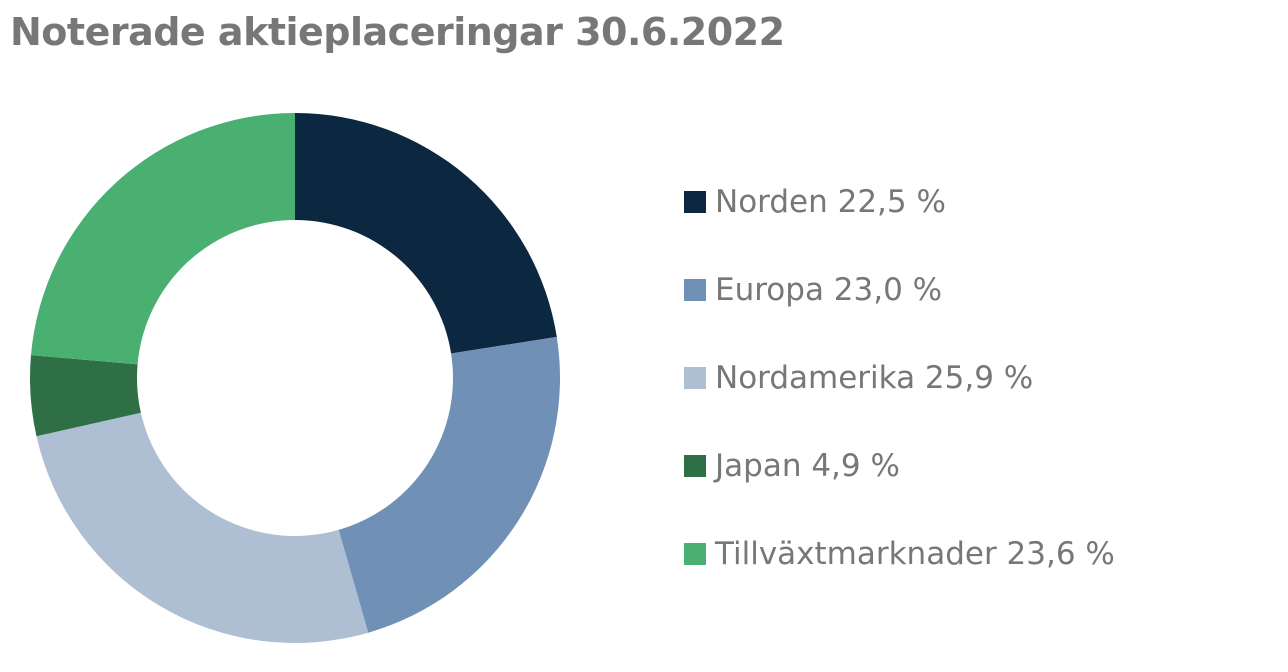 The image size is (1288, 672). I want to click on legend-label: Nordamerika 25,9 %, so click(874, 378).